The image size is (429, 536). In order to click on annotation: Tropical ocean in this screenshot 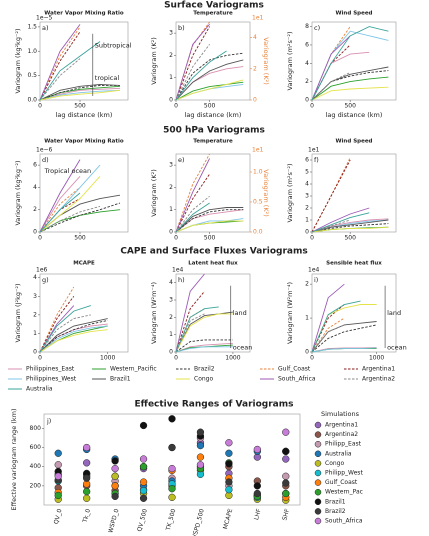, I will do `click(68, 171)`.